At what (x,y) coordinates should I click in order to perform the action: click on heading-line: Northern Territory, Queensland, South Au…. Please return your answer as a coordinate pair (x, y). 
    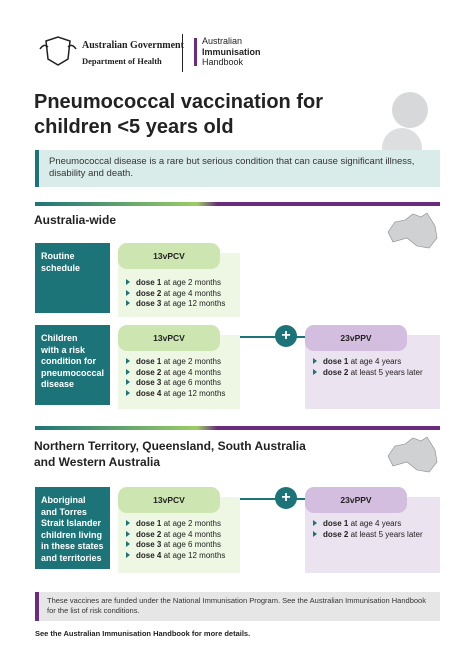
    Looking at the image, I should click on (170, 446).